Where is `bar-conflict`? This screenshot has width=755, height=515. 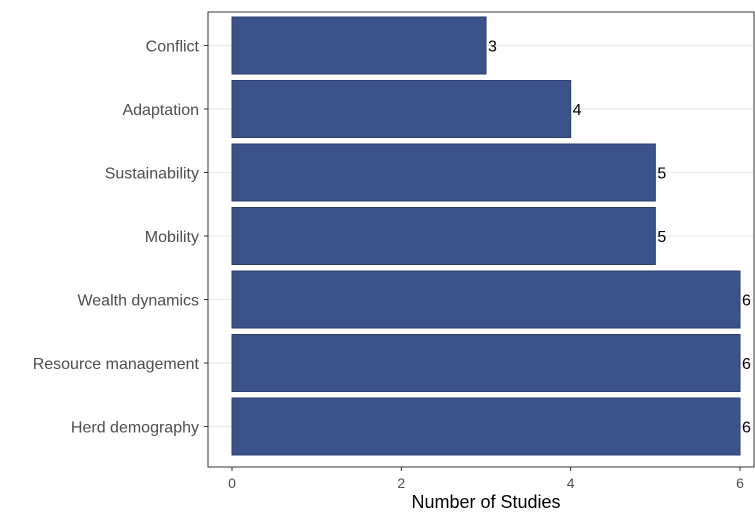
bar-conflict is located at coordinates (359, 45).